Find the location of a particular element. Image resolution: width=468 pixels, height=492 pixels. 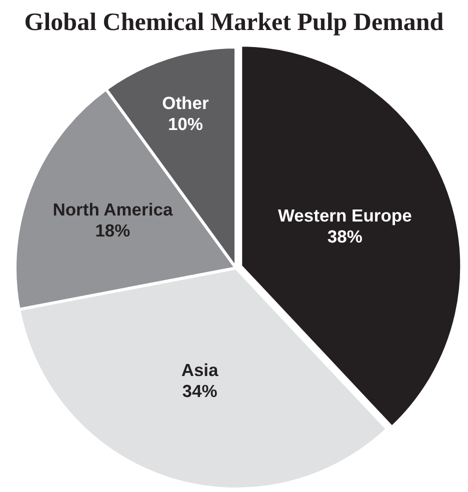

data-label: 34% is located at coordinates (200, 390).